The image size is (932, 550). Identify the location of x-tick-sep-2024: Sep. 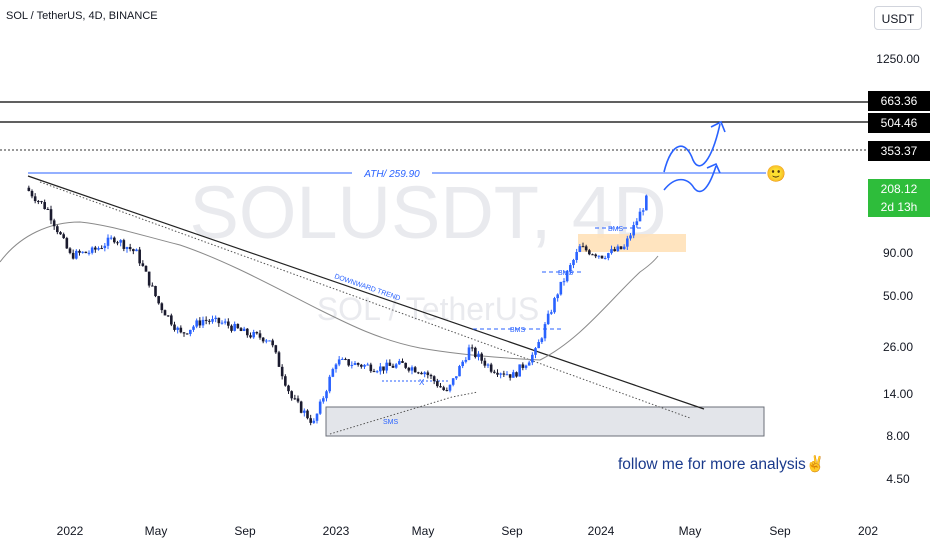
(780, 531).